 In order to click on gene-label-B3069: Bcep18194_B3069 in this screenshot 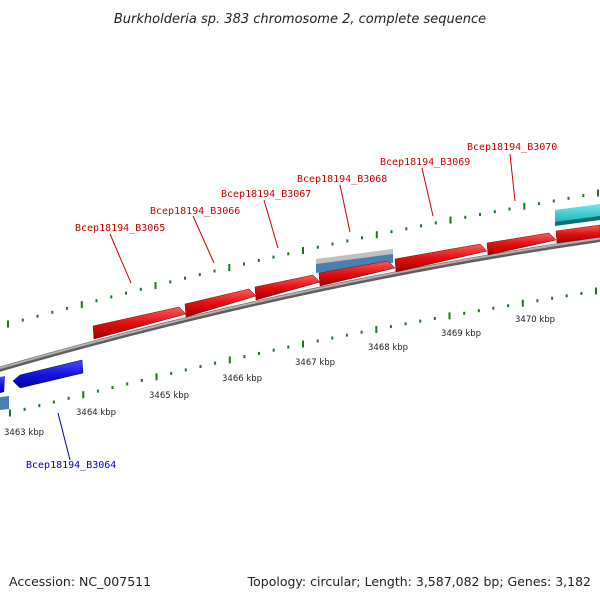, I will do `click(425, 162)`.